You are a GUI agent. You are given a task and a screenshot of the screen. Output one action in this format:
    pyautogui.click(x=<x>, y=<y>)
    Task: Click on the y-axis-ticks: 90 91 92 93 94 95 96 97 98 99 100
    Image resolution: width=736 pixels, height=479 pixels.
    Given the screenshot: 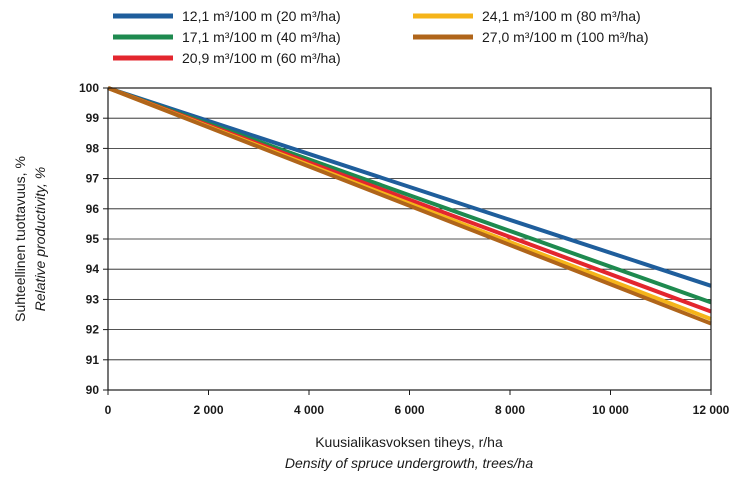 What is the action you would take?
    pyautogui.click(x=93, y=239)
    